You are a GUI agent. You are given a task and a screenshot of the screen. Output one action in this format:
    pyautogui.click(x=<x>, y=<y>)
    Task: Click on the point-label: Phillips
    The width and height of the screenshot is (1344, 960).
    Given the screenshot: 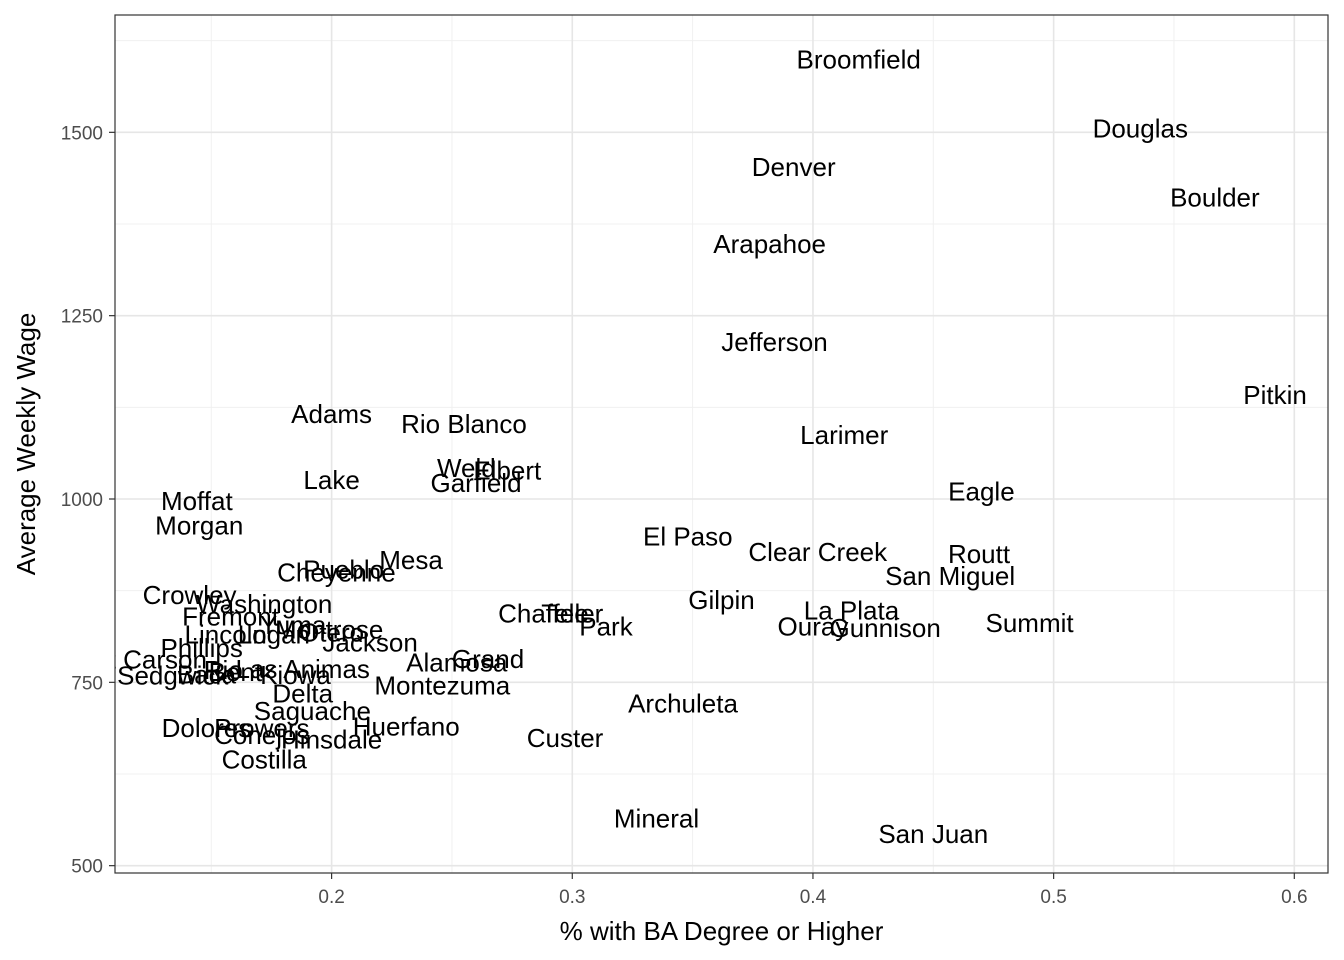 What is the action you would take?
    pyautogui.click(x=201, y=648)
    